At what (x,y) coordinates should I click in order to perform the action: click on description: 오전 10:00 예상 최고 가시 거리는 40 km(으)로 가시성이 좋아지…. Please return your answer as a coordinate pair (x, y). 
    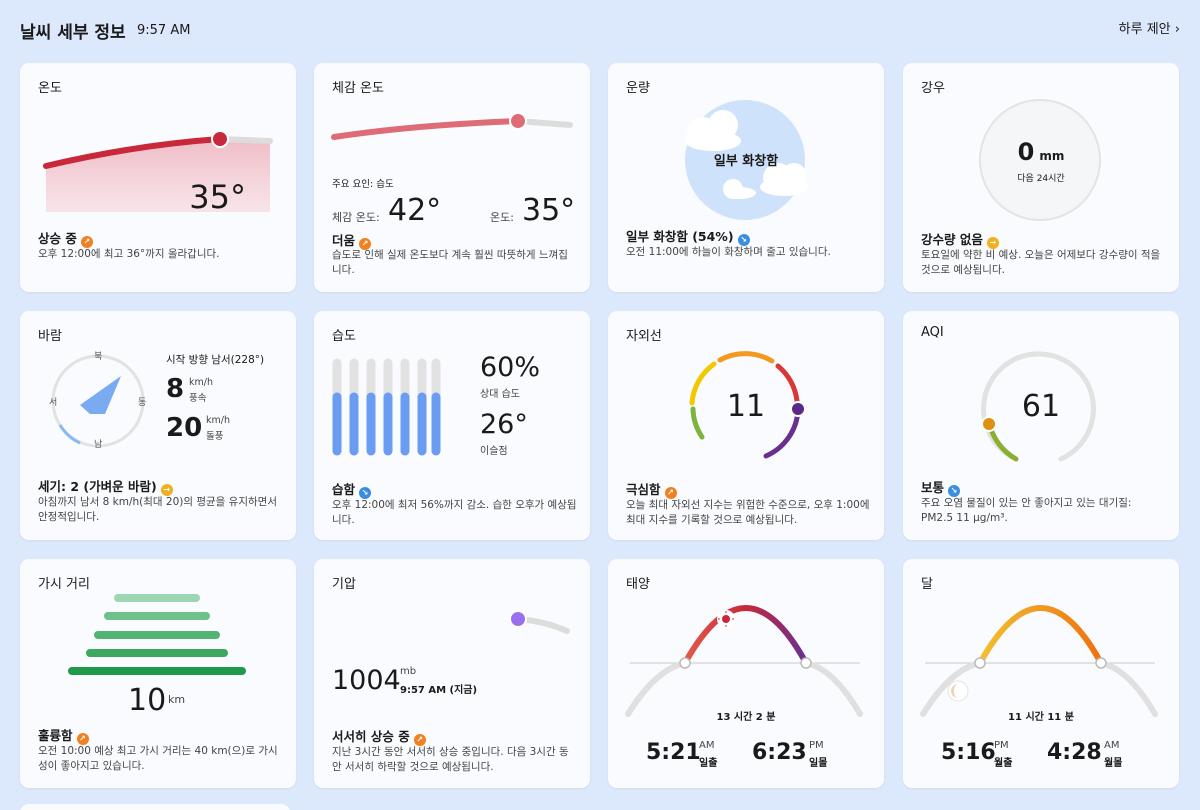
    Looking at the image, I should click on (158, 758).